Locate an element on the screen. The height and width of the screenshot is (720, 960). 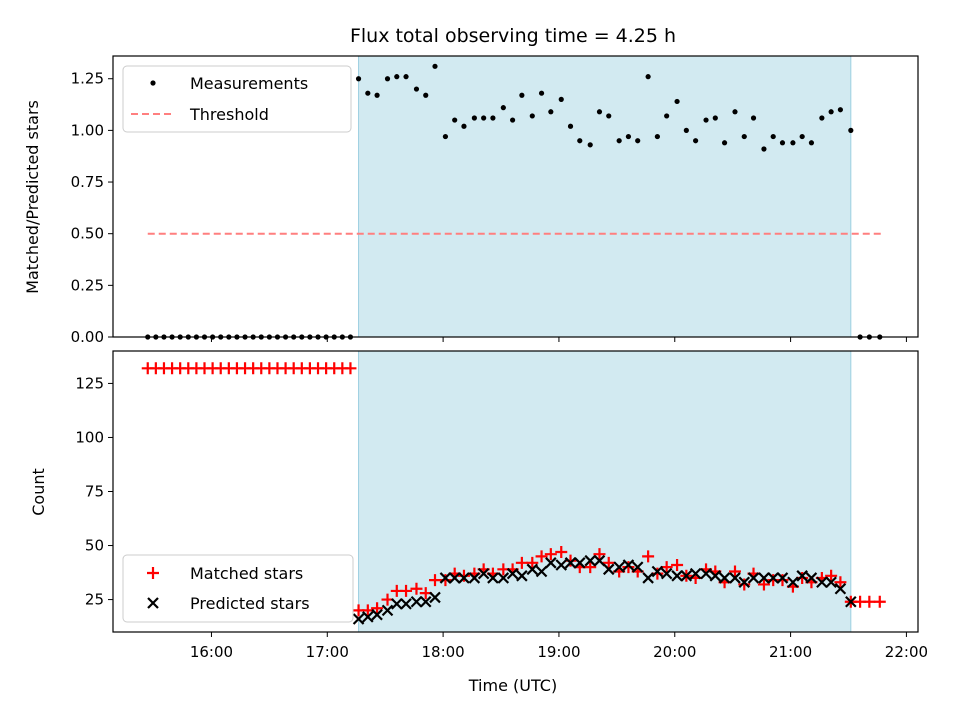
top-ytick-label: 1.00 is located at coordinates (87, 130).